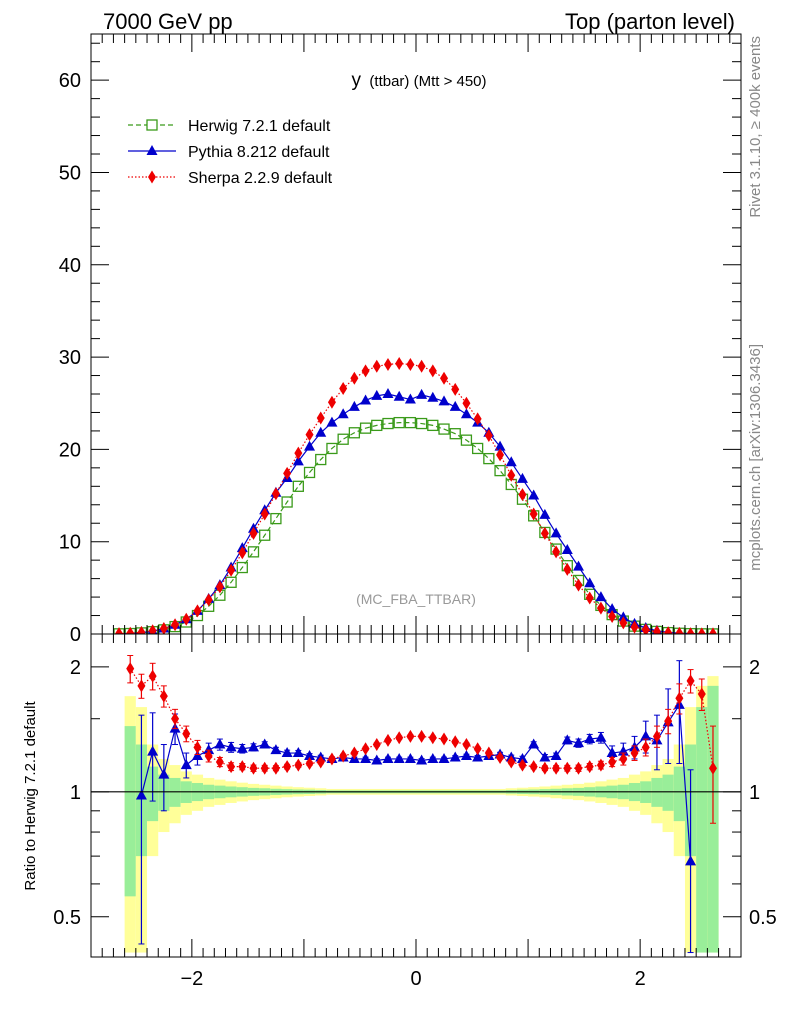 This screenshot has height=1024, width=786. What do you see at coordinates (30, 796) in the screenshot?
I see `ratio-y-axis-label: Ratio to Herwig 7.2.1 default` at bounding box center [30, 796].